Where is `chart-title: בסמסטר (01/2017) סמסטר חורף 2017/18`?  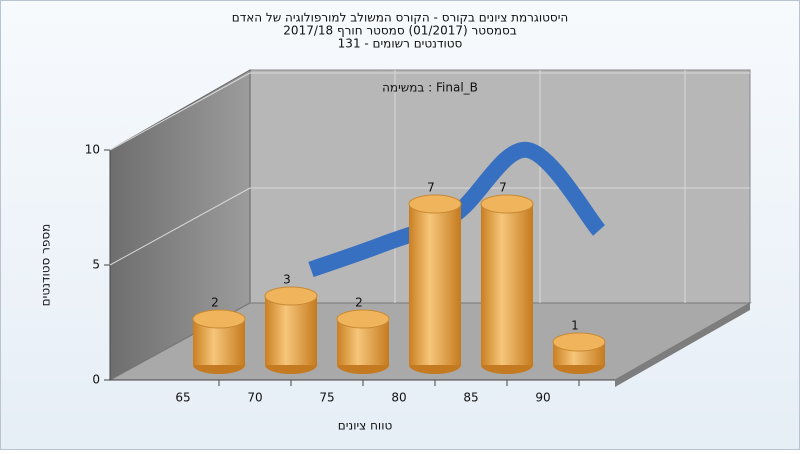
chart-title: בסמסטר (01/2017) סמסטר חורף 2017/18 is located at coordinates (399, 31).